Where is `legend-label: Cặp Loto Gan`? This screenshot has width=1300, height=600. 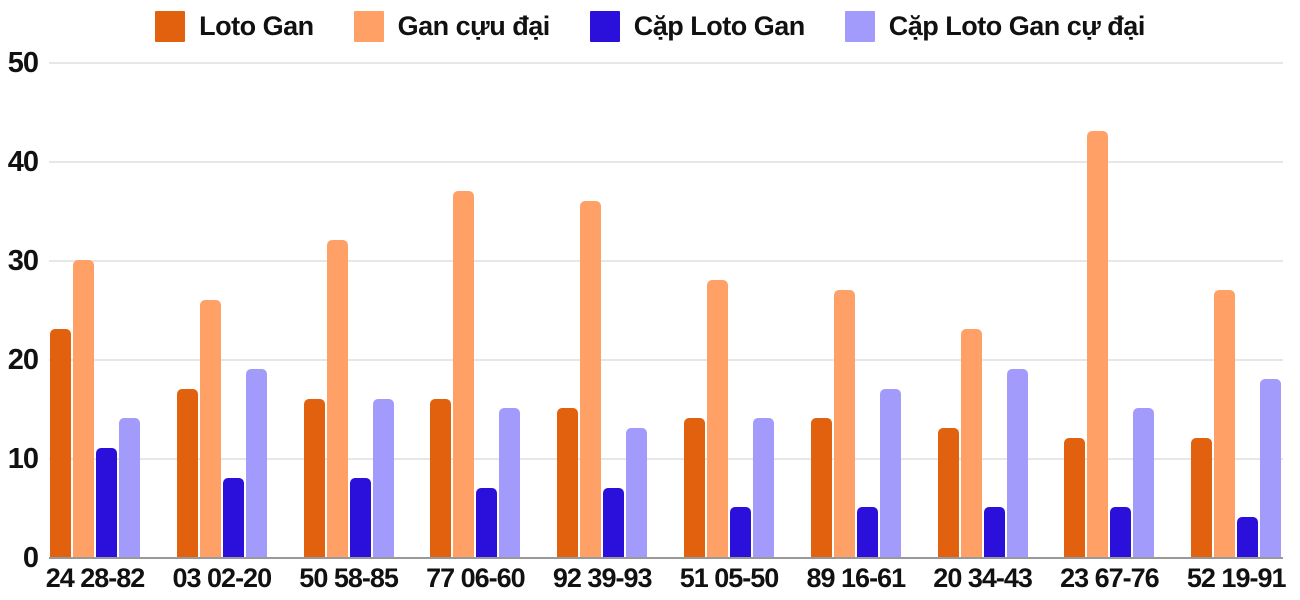 legend-label: Cặp Loto Gan is located at coordinates (719, 26).